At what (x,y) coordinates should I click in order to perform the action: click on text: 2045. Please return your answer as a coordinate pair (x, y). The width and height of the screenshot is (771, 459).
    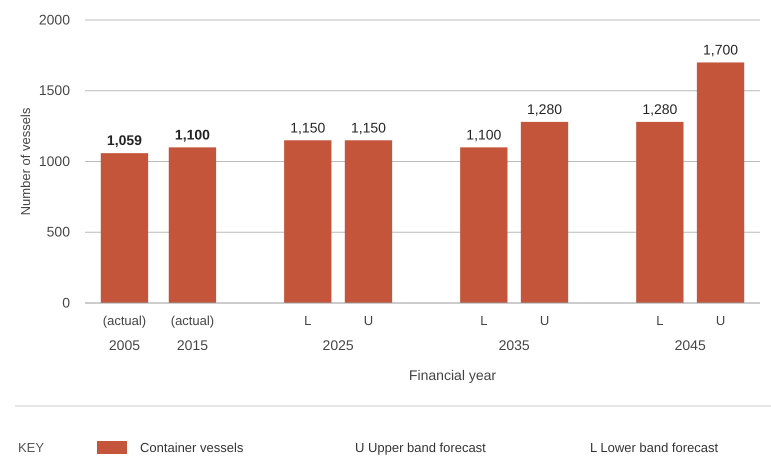
    Looking at the image, I should click on (690, 345).